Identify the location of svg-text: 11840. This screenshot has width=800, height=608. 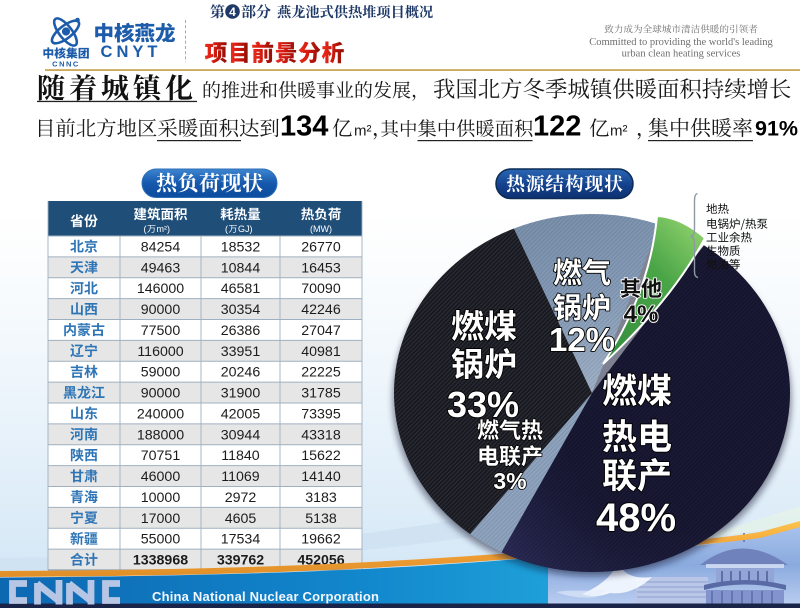
(240, 456).